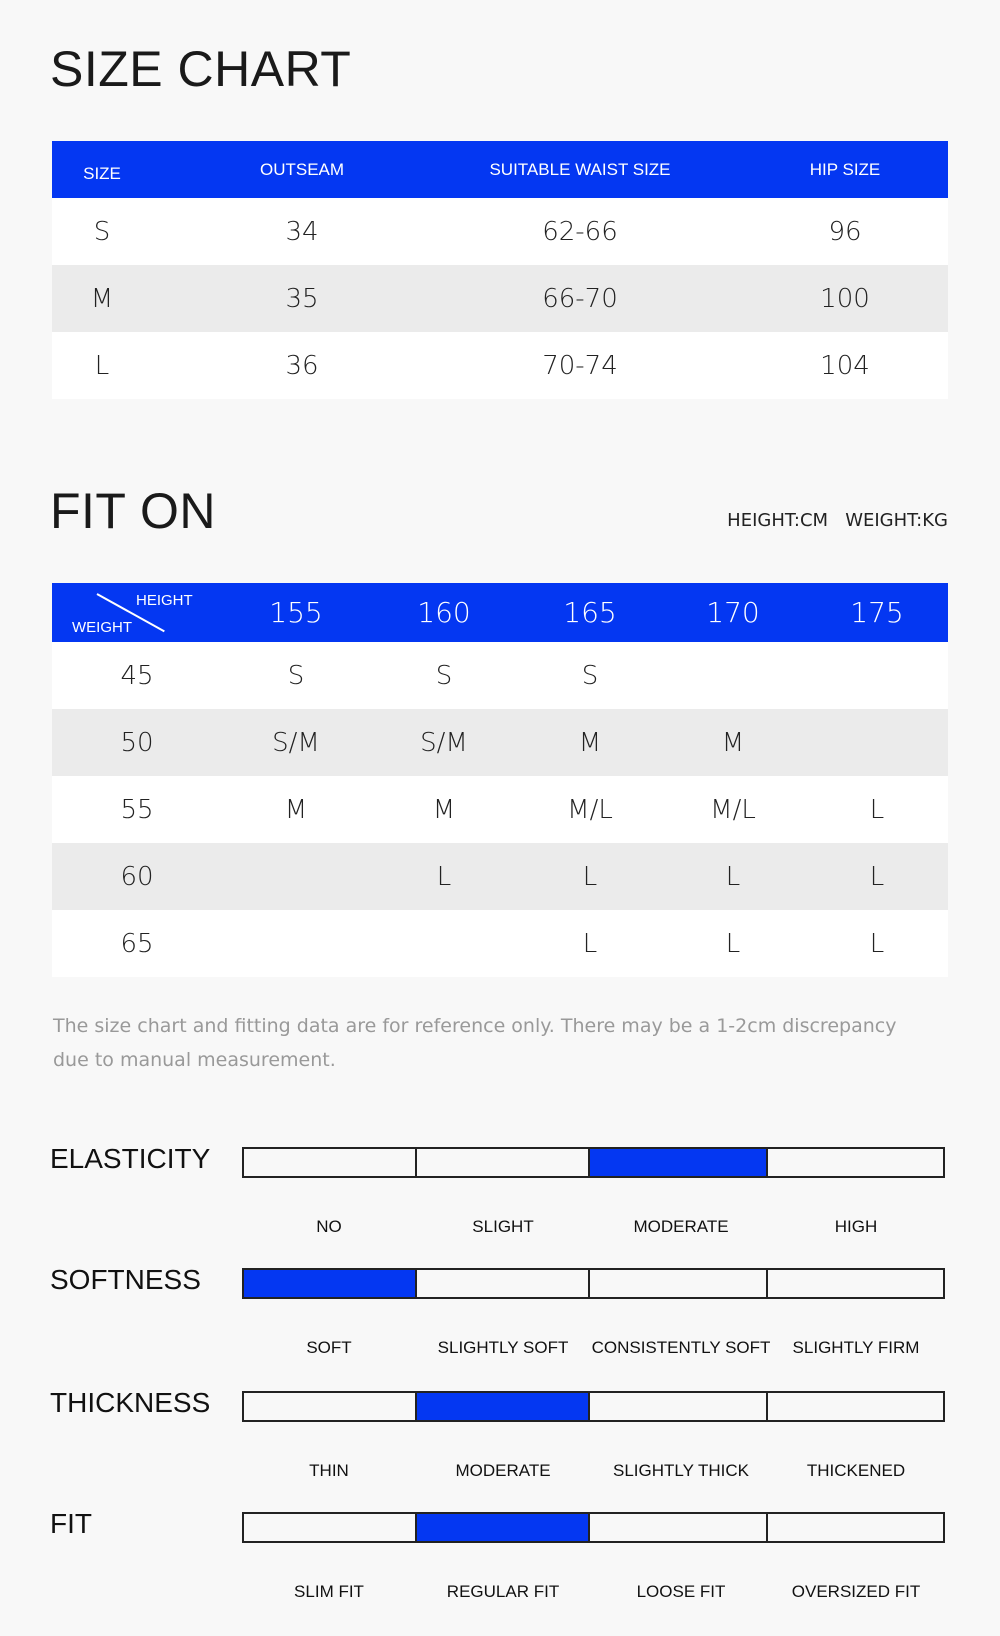  I want to click on table-cell: 62-66, so click(580, 231).